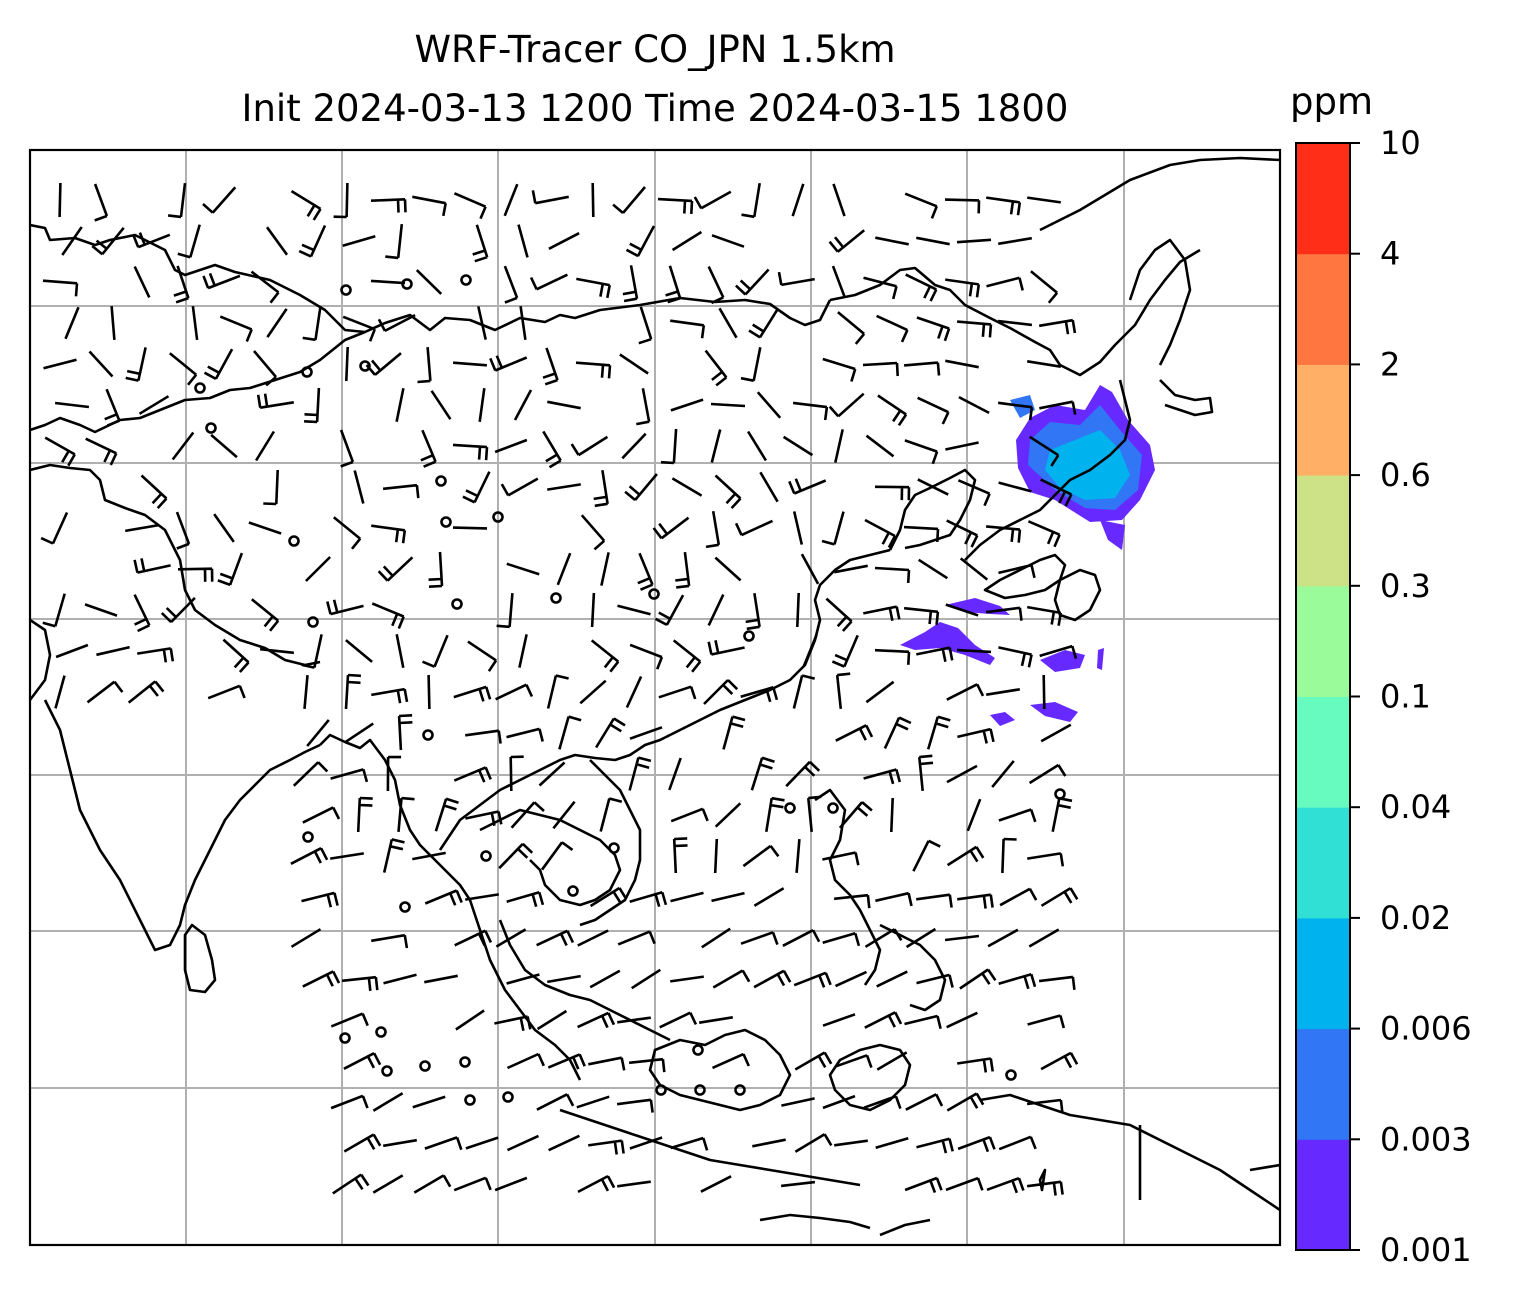  What do you see at coordinates (1415, 918) in the screenshot?
I see `colorbar-tick-label: 0.02` at bounding box center [1415, 918].